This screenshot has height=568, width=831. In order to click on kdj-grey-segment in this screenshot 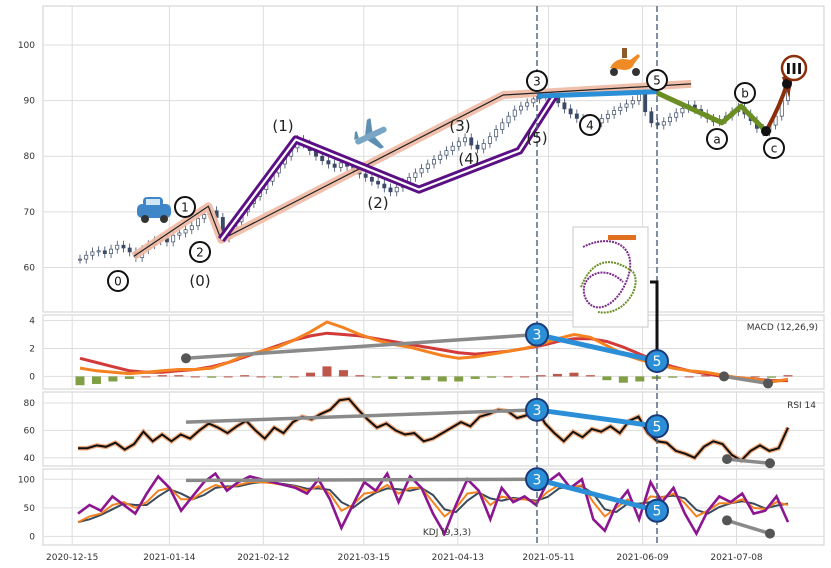, I will do `click(748, 527)`.